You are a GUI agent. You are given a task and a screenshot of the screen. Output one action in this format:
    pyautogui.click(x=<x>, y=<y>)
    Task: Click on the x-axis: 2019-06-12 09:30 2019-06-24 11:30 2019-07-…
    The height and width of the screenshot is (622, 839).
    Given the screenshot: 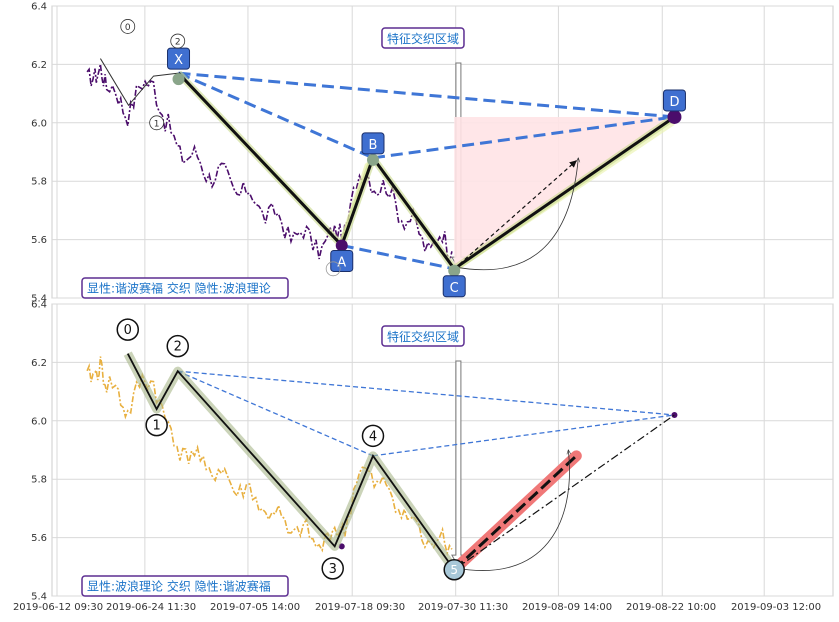 What is the action you would take?
    pyautogui.click(x=417, y=607)
    